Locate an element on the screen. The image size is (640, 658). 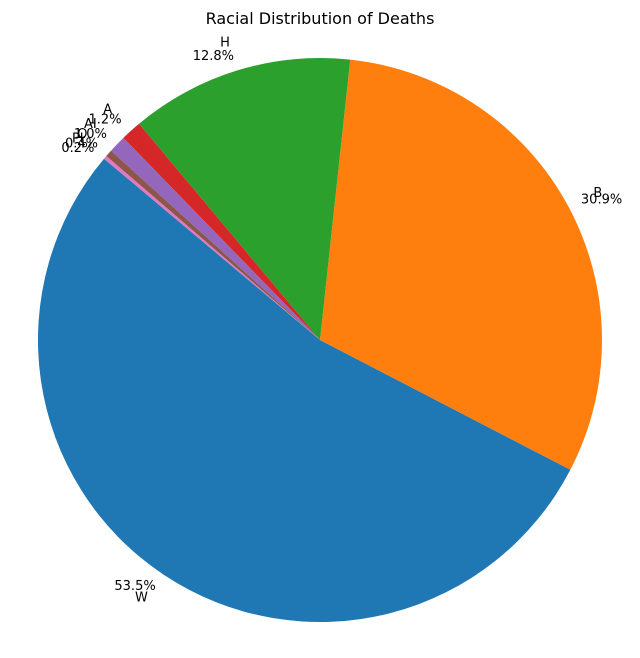
pct-label-h: 12.8% is located at coordinates (213, 56).